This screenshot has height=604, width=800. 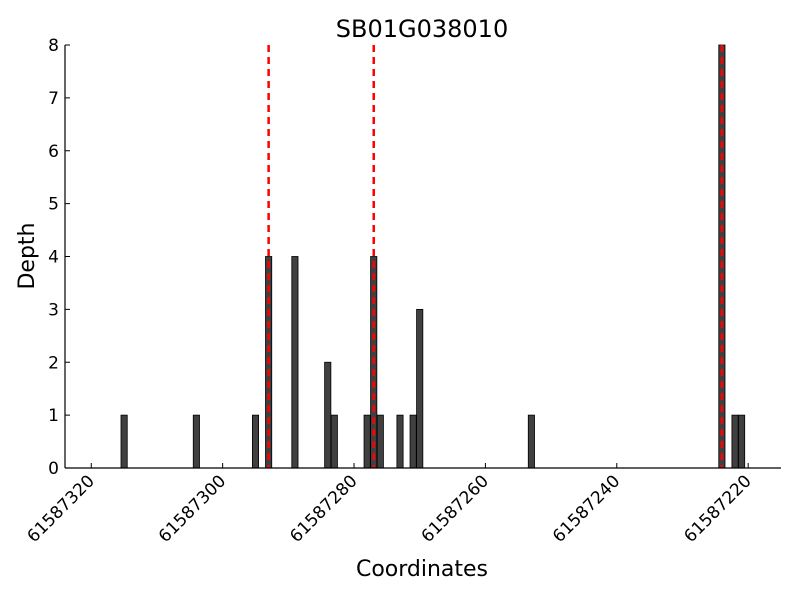 I want to click on x-tick-label: 61587280, so click(x=323, y=508).